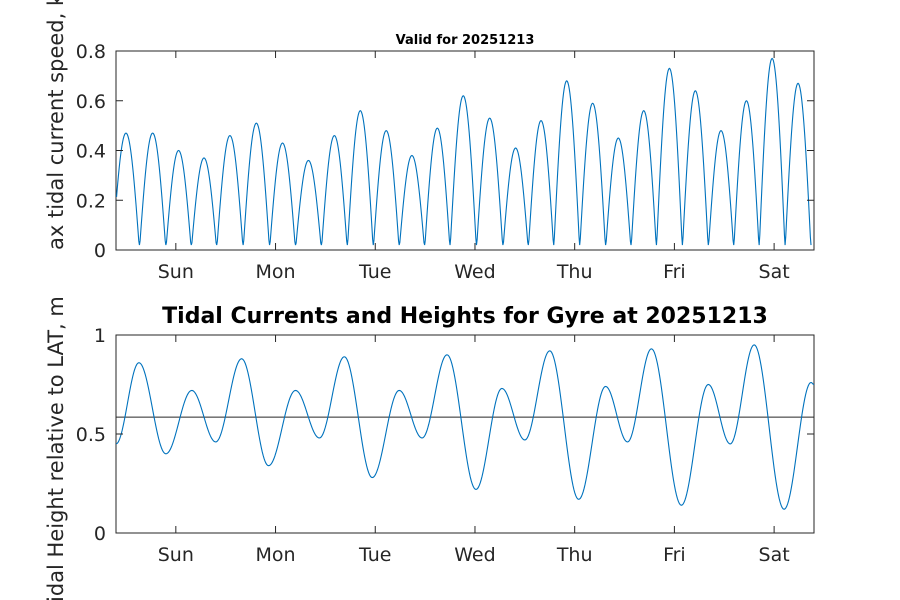  I want to click on tidal-height-ylabel: idal Height relative to LAT, m, so click(56, 448).